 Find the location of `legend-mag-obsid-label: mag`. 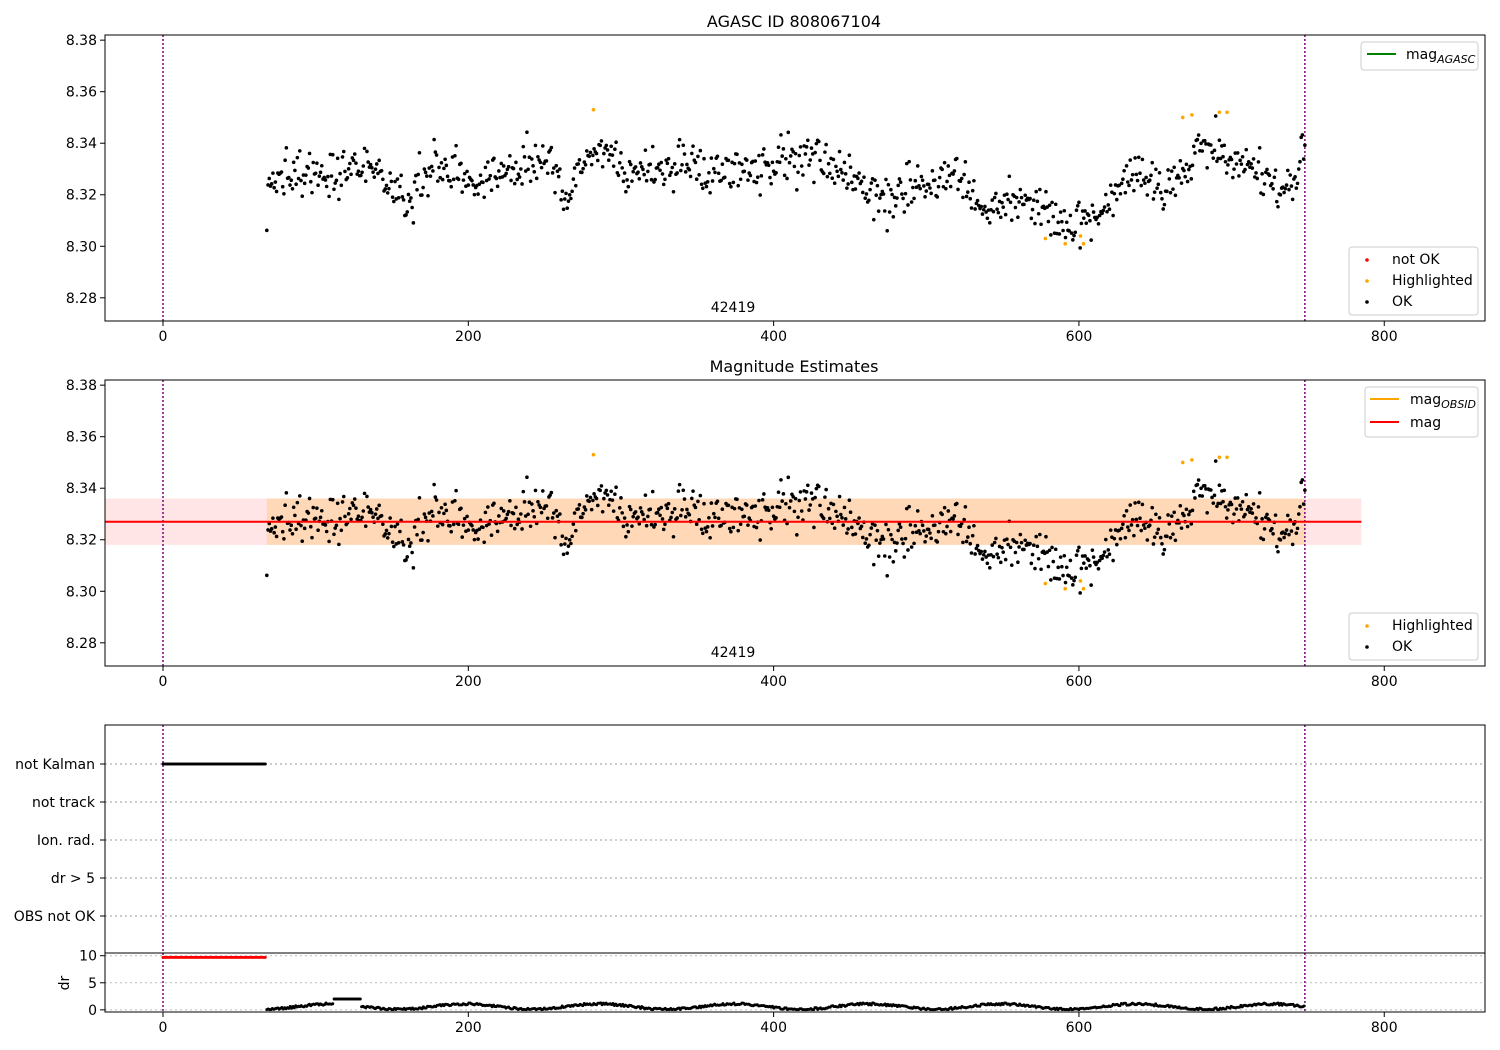

legend-mag-obsid-label: mag is located at coordinates (1425, 400).